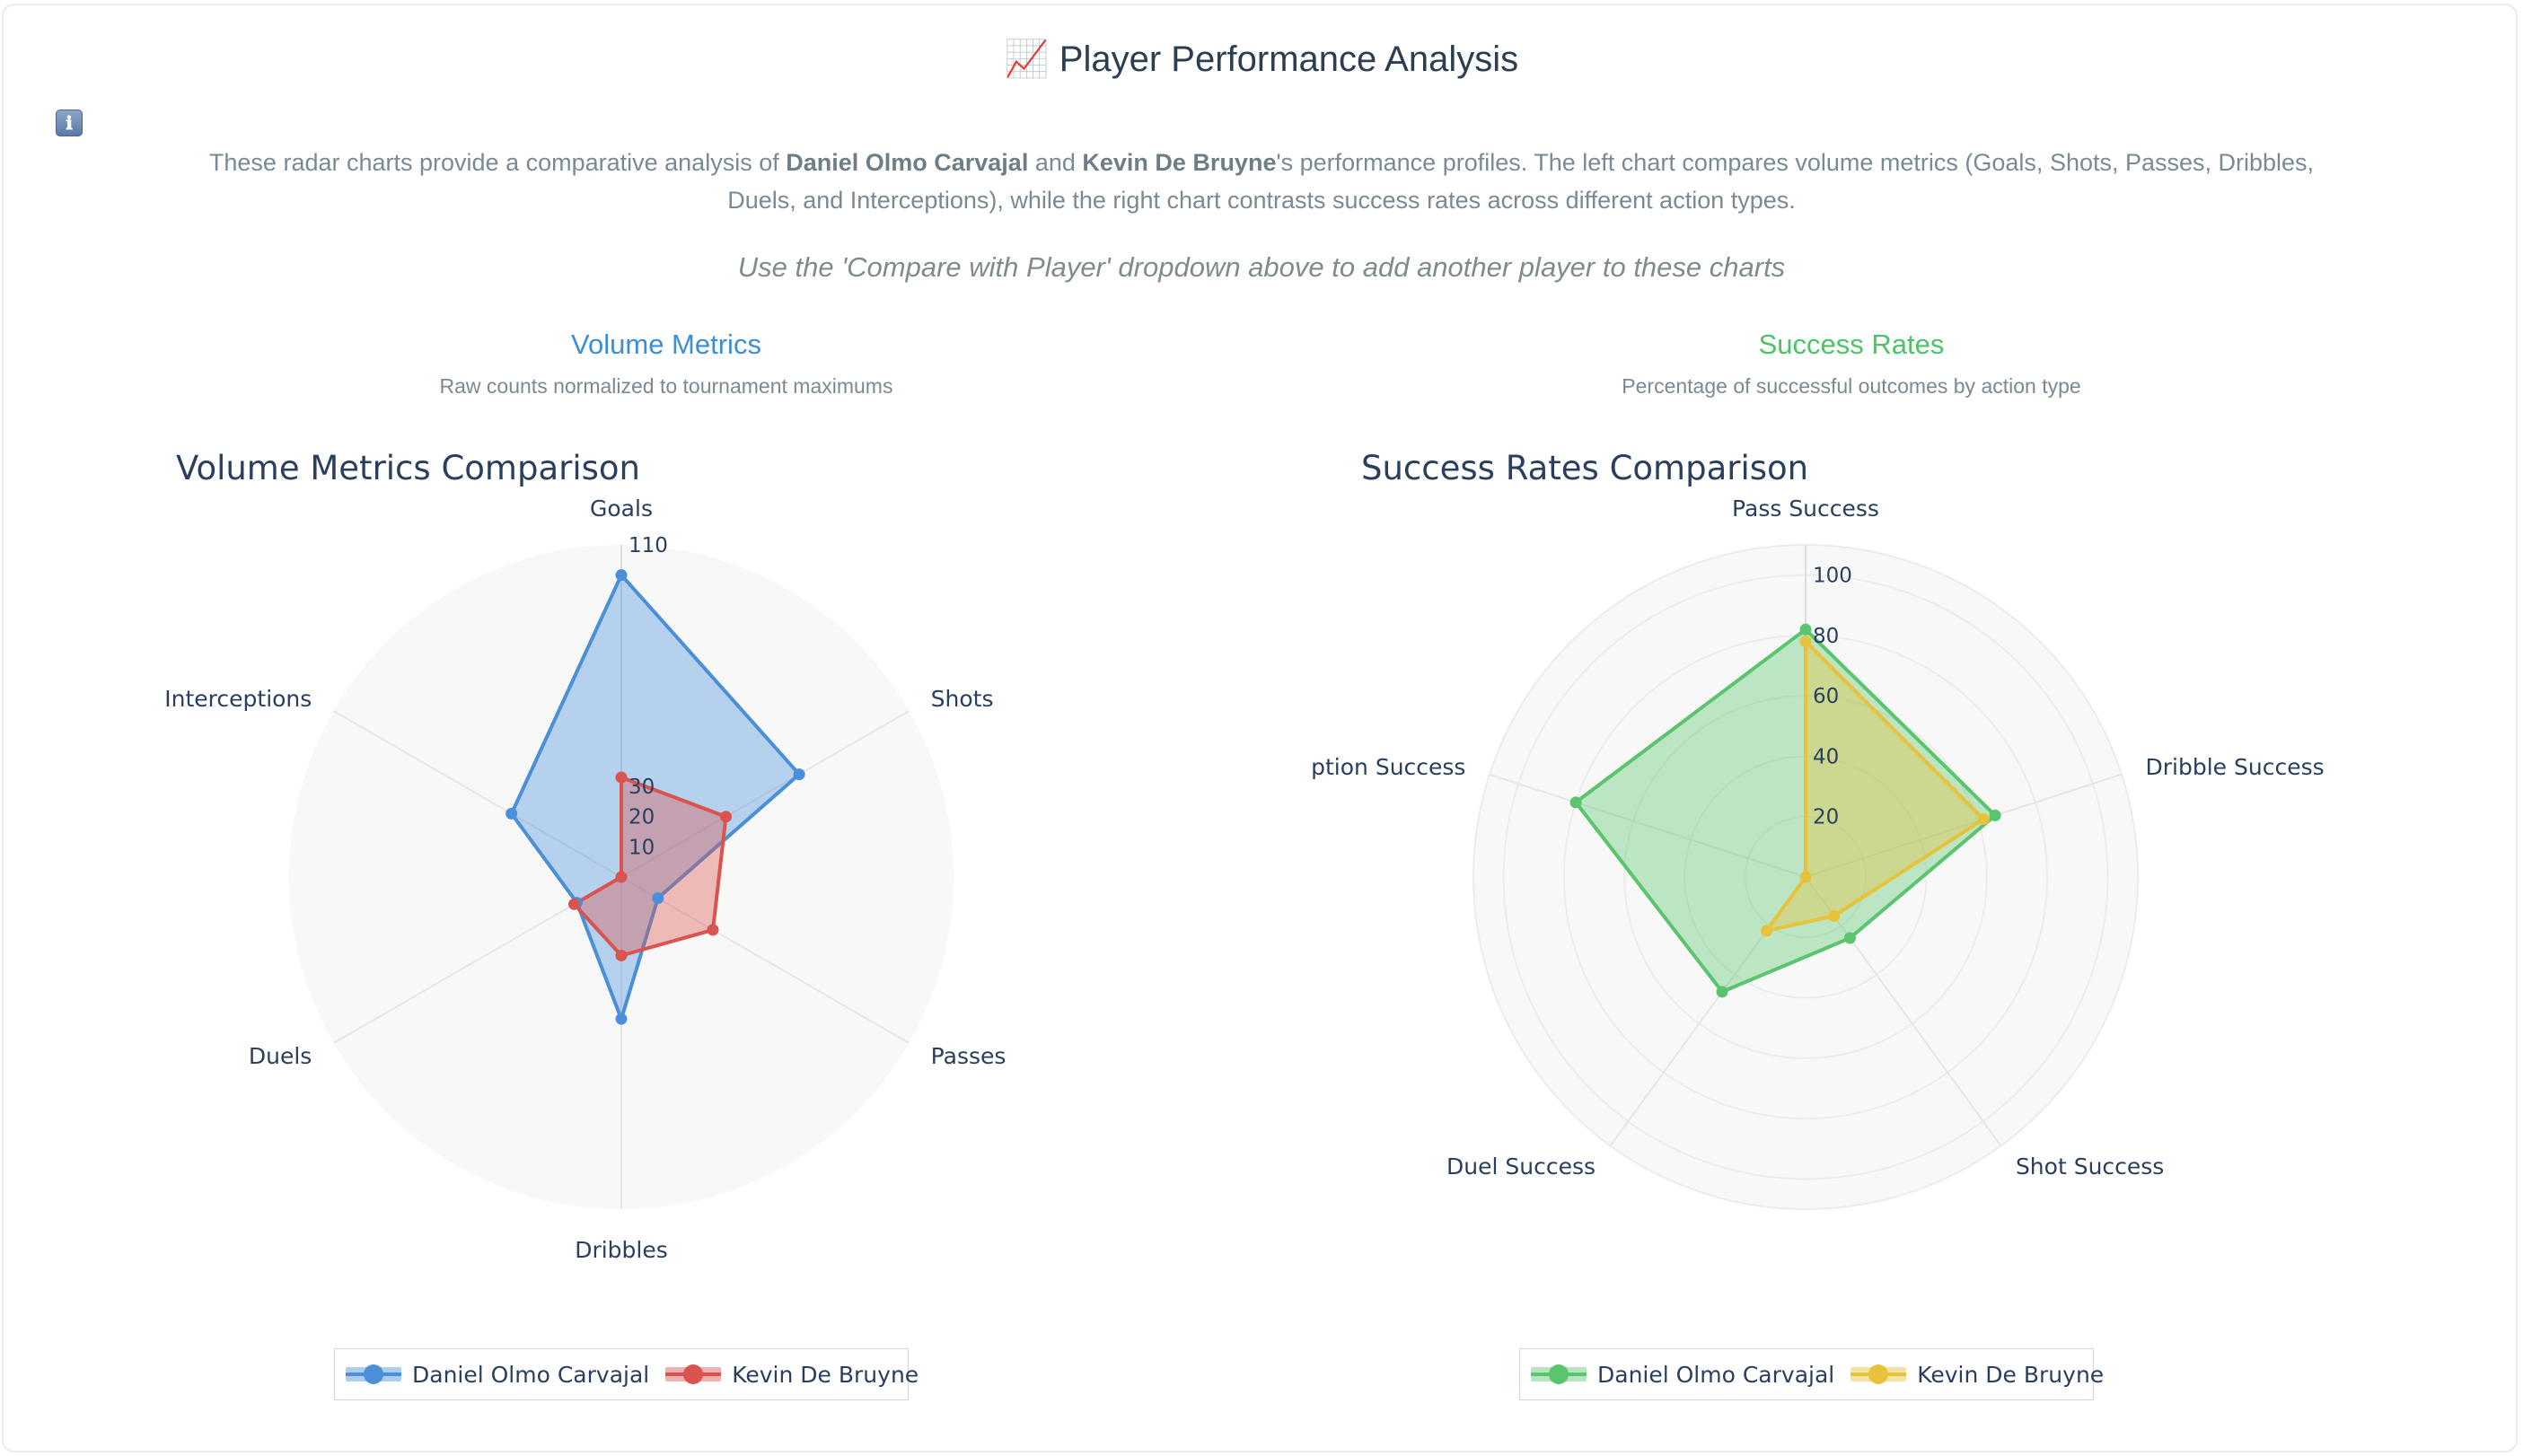 Image resolution: width=2523 pixels, height=1456 pixels. What do you see at coordinates (1805, 630) in the screenshot?
I see `success-point-daniel-olmo-carvajal-pass-success` at bounding box center [1805, 630].